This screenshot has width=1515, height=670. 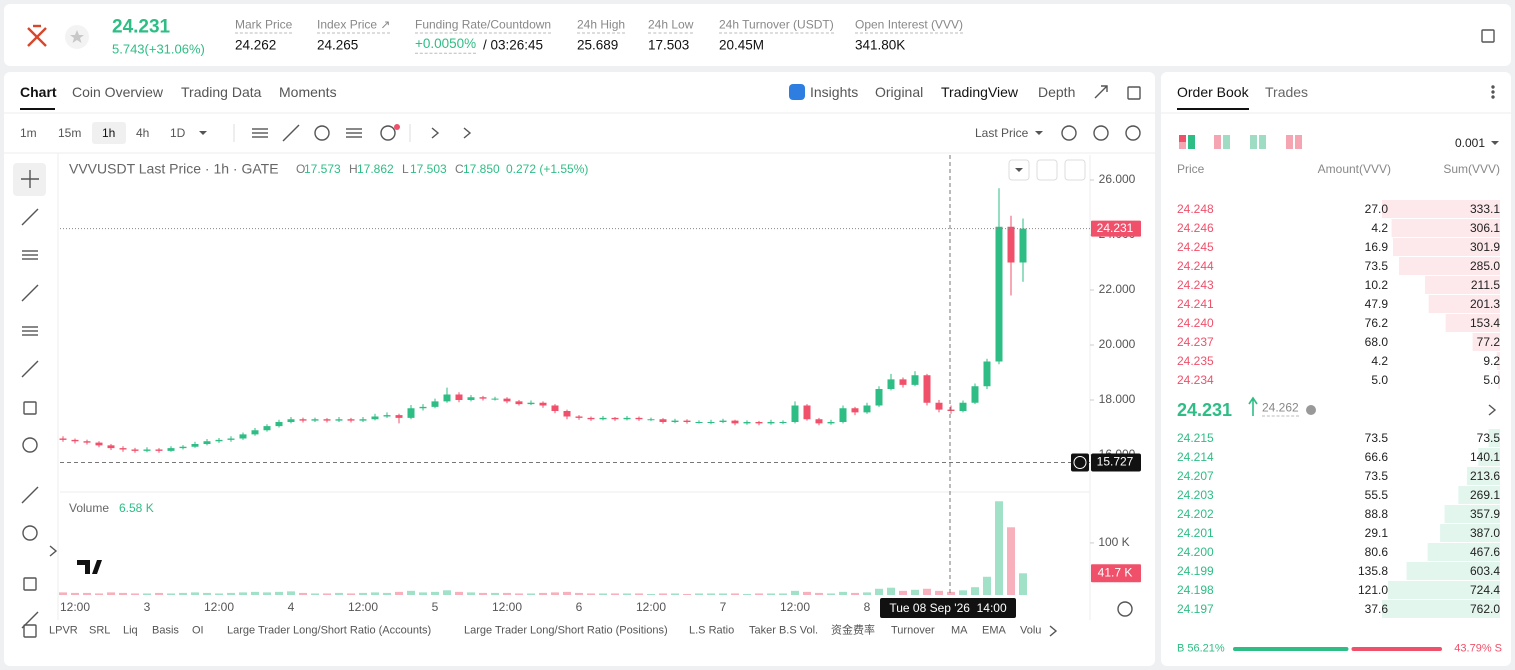 I want to click on interval: 1h, so click(x=109, y=133).